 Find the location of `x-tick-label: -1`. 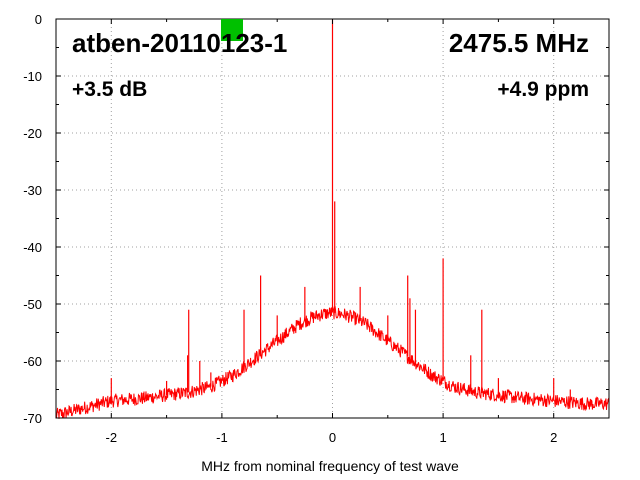

x-tick-label: -1 is located at coordinates (222, 437).